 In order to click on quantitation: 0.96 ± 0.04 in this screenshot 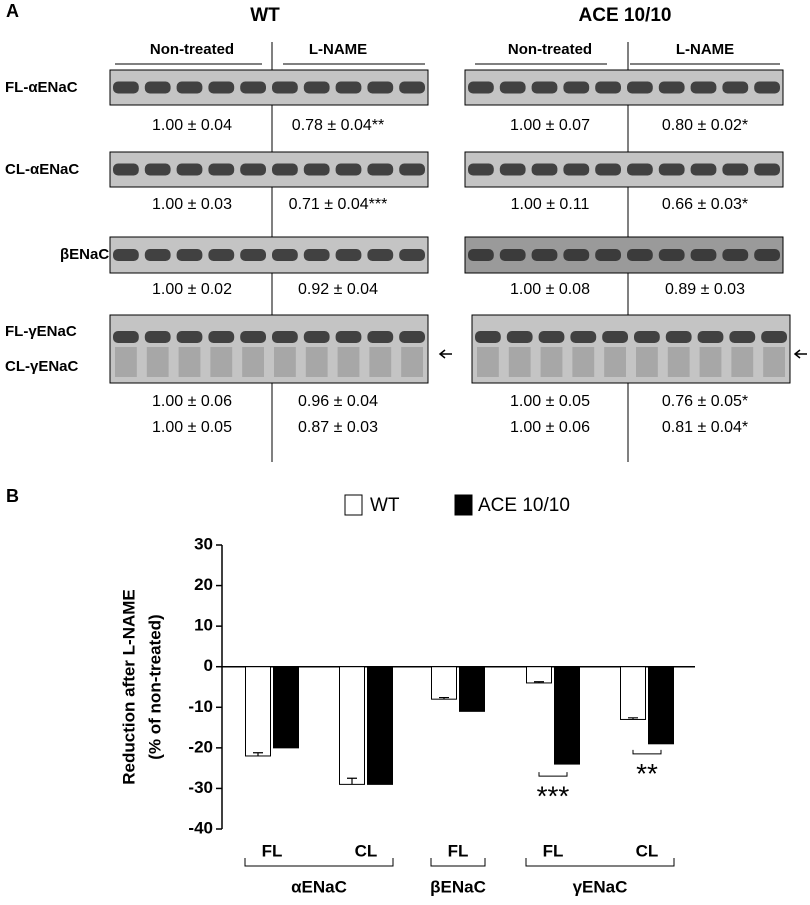, I will do `click(338, 401)`.